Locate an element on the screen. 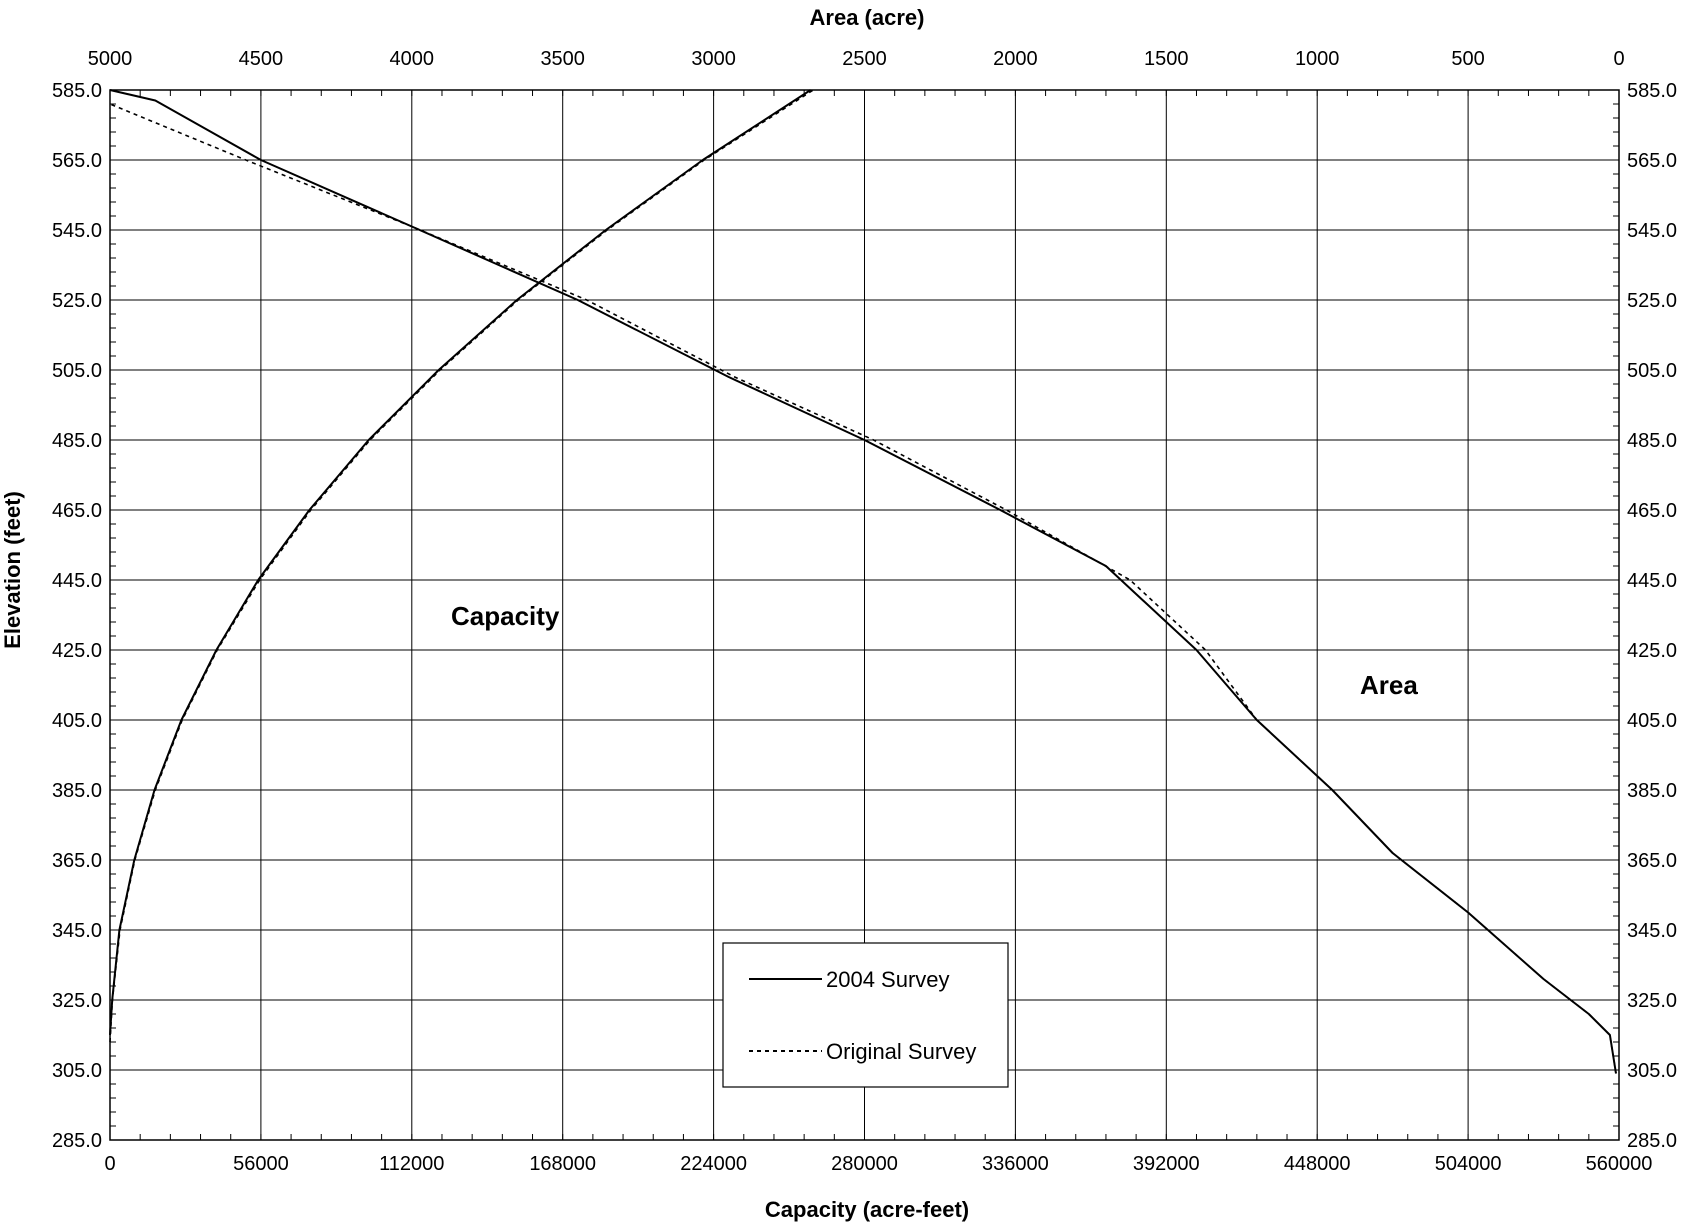  left-tick-label-9: 465.0 is located at coordinates (77, 511).